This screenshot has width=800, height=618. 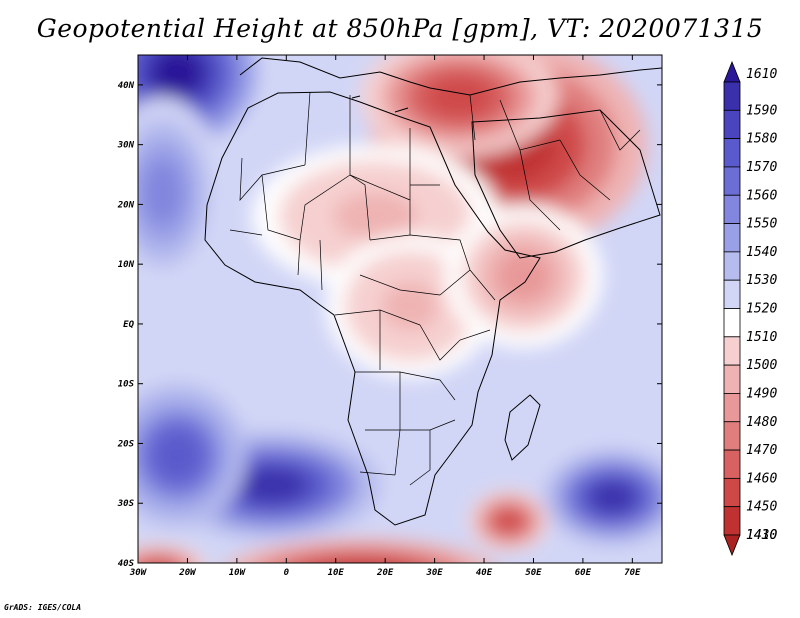 What do you see at coordinates (533, 573) in the screenshot?
I see `lon-tick-label: 50E` at bounding box center [533, 573].